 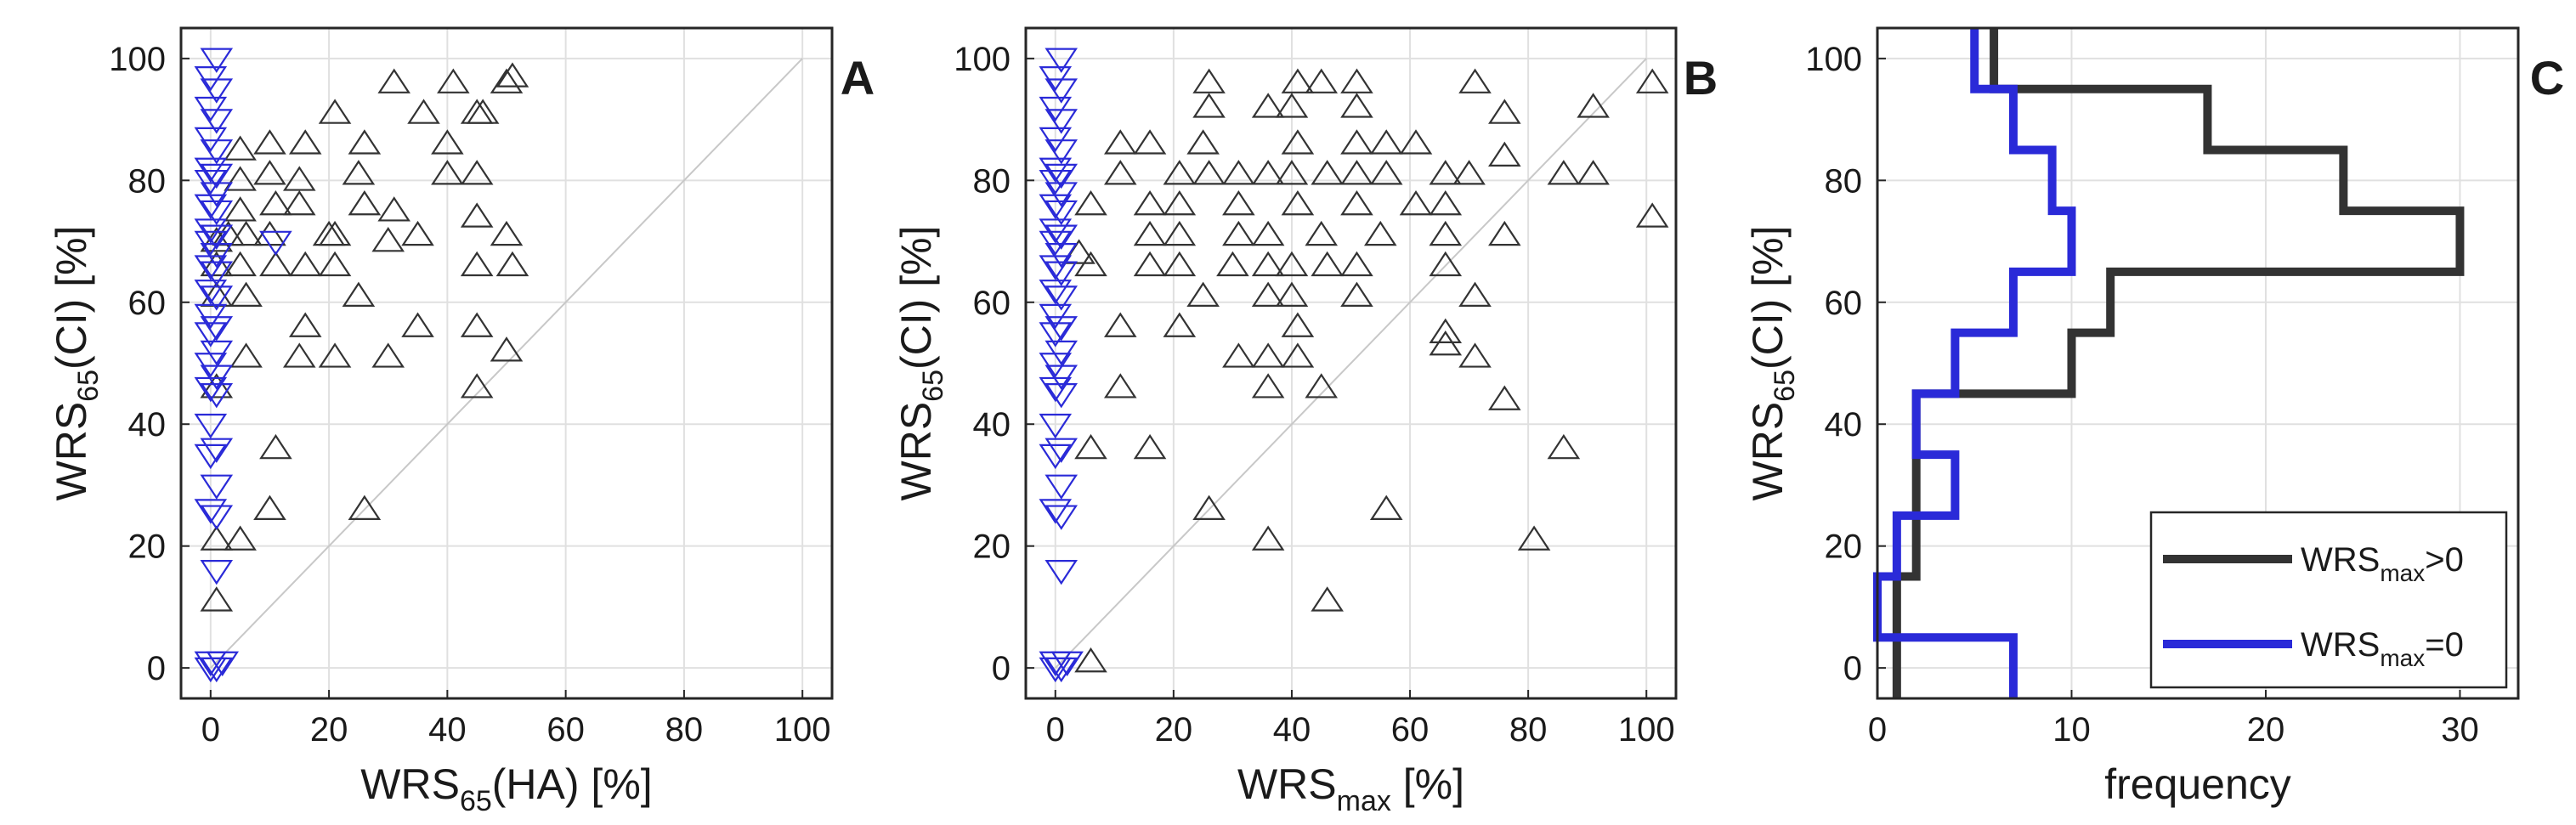 What do you see at coordinates (506, 788) in the screenshot?
I see `x-axis-label: WRS65(HA) [%]` at bounding box center [506, 788].